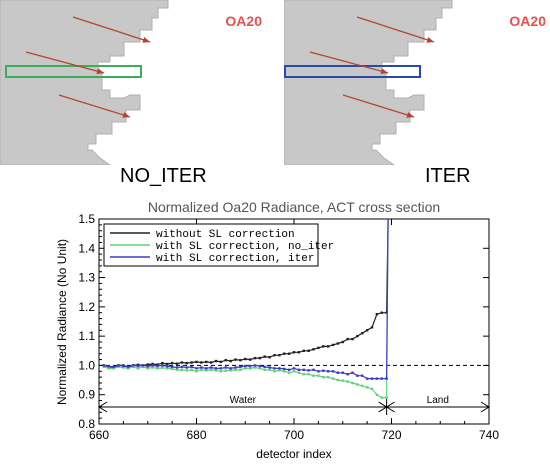  What do you see at coordinates (62, 322) in the screenshot?
I see `y-axis-label: Normalized Radiance (No Unit)` at bounding box center [62, 322].